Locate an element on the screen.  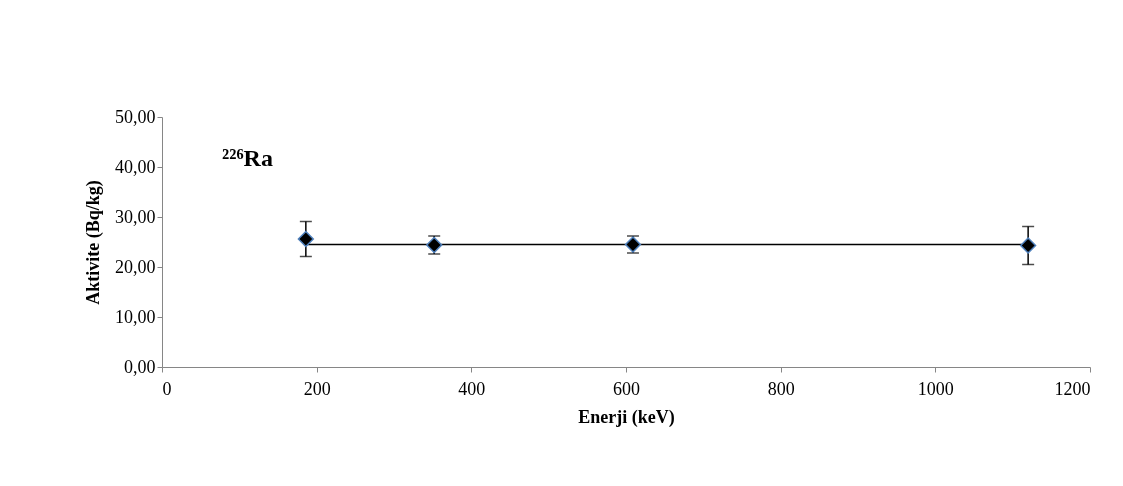
x-tick-label: 1200 is located at coordinates (1072, 388).